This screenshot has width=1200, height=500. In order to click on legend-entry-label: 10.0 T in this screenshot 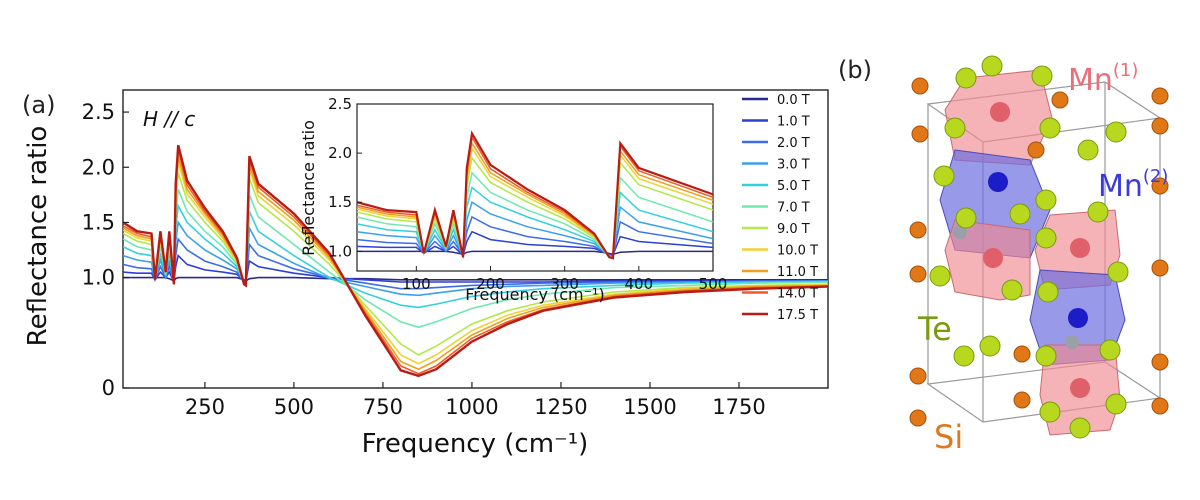, I will do `click(797, 251)`.